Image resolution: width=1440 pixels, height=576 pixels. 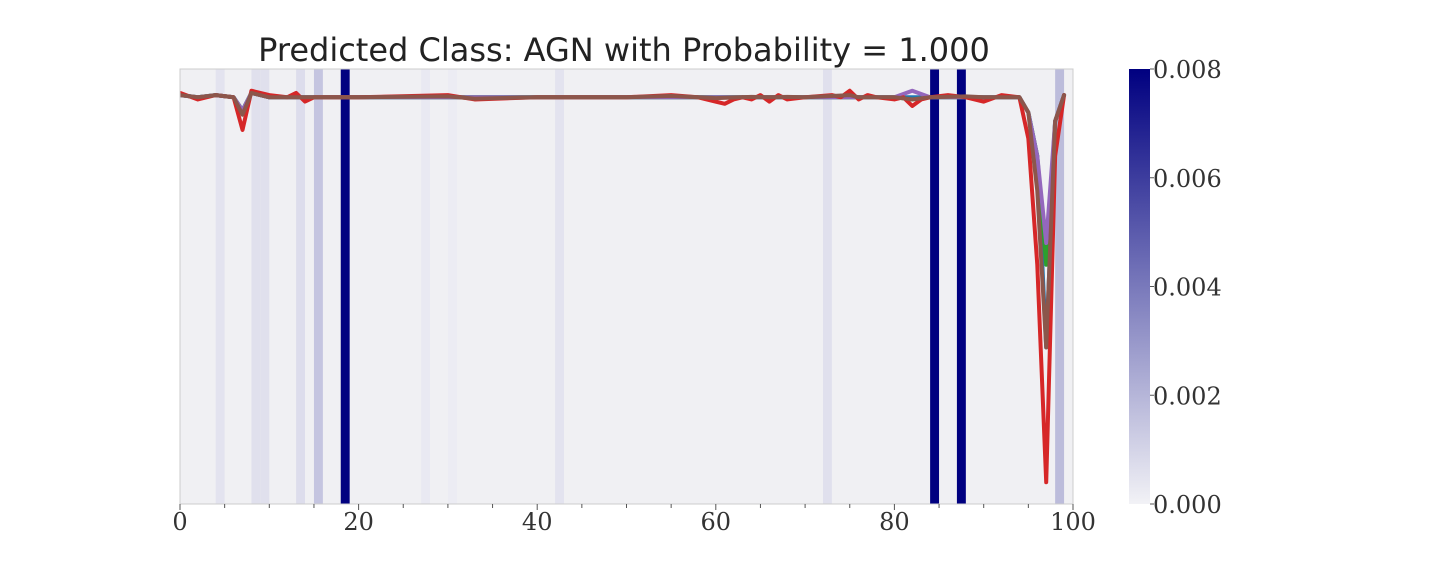 I want to click on colorbar-tick-label: 0.000, so click(x=1187, y=505).